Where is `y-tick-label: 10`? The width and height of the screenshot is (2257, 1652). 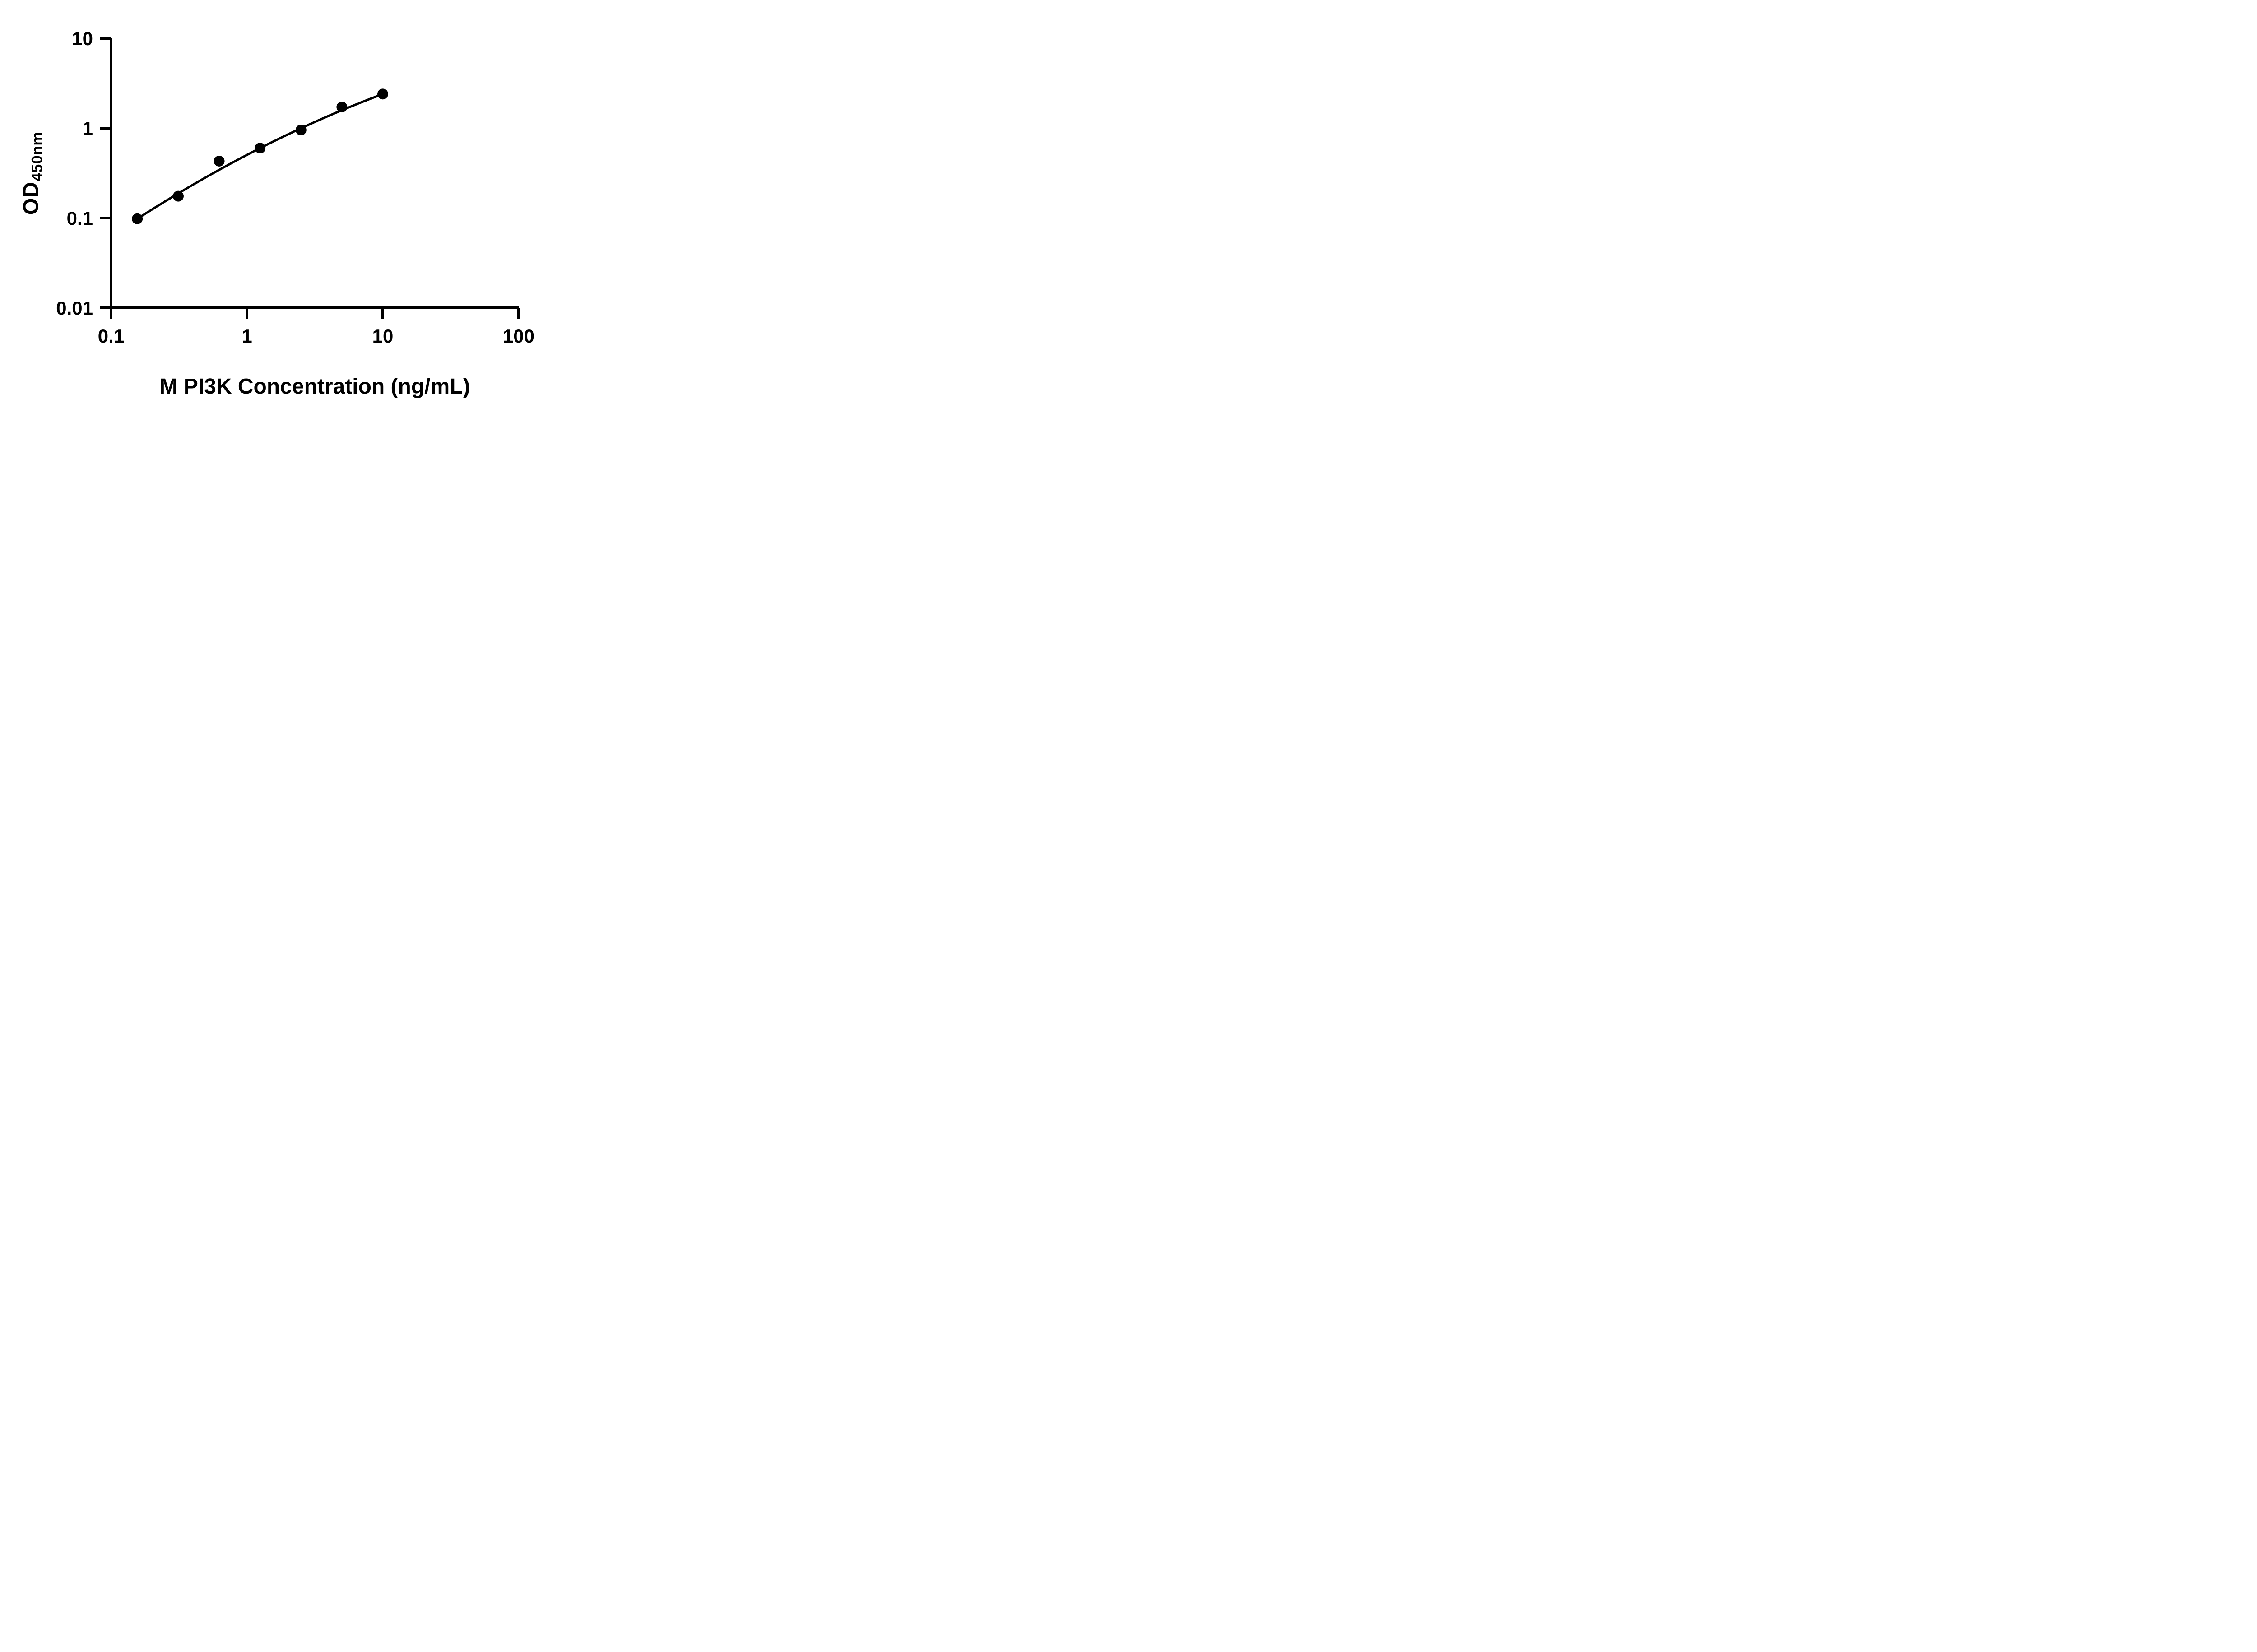
y-tick-label: 10 is located at coordinates (83, 38).